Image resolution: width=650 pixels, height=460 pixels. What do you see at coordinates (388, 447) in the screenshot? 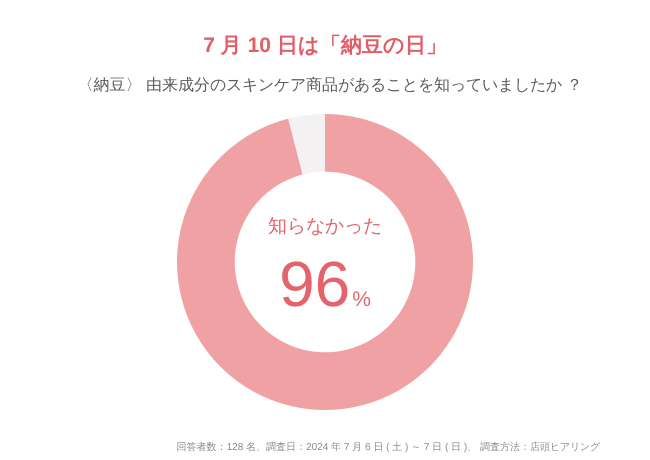
I see `annotation: 回答者数：128 名、調査日：2024 年 7 月 6 日 ( 土 ) ～ 7 日 ( 日 )、 調査方法：店頭ヒアリング` at bounding box center [388, 447].